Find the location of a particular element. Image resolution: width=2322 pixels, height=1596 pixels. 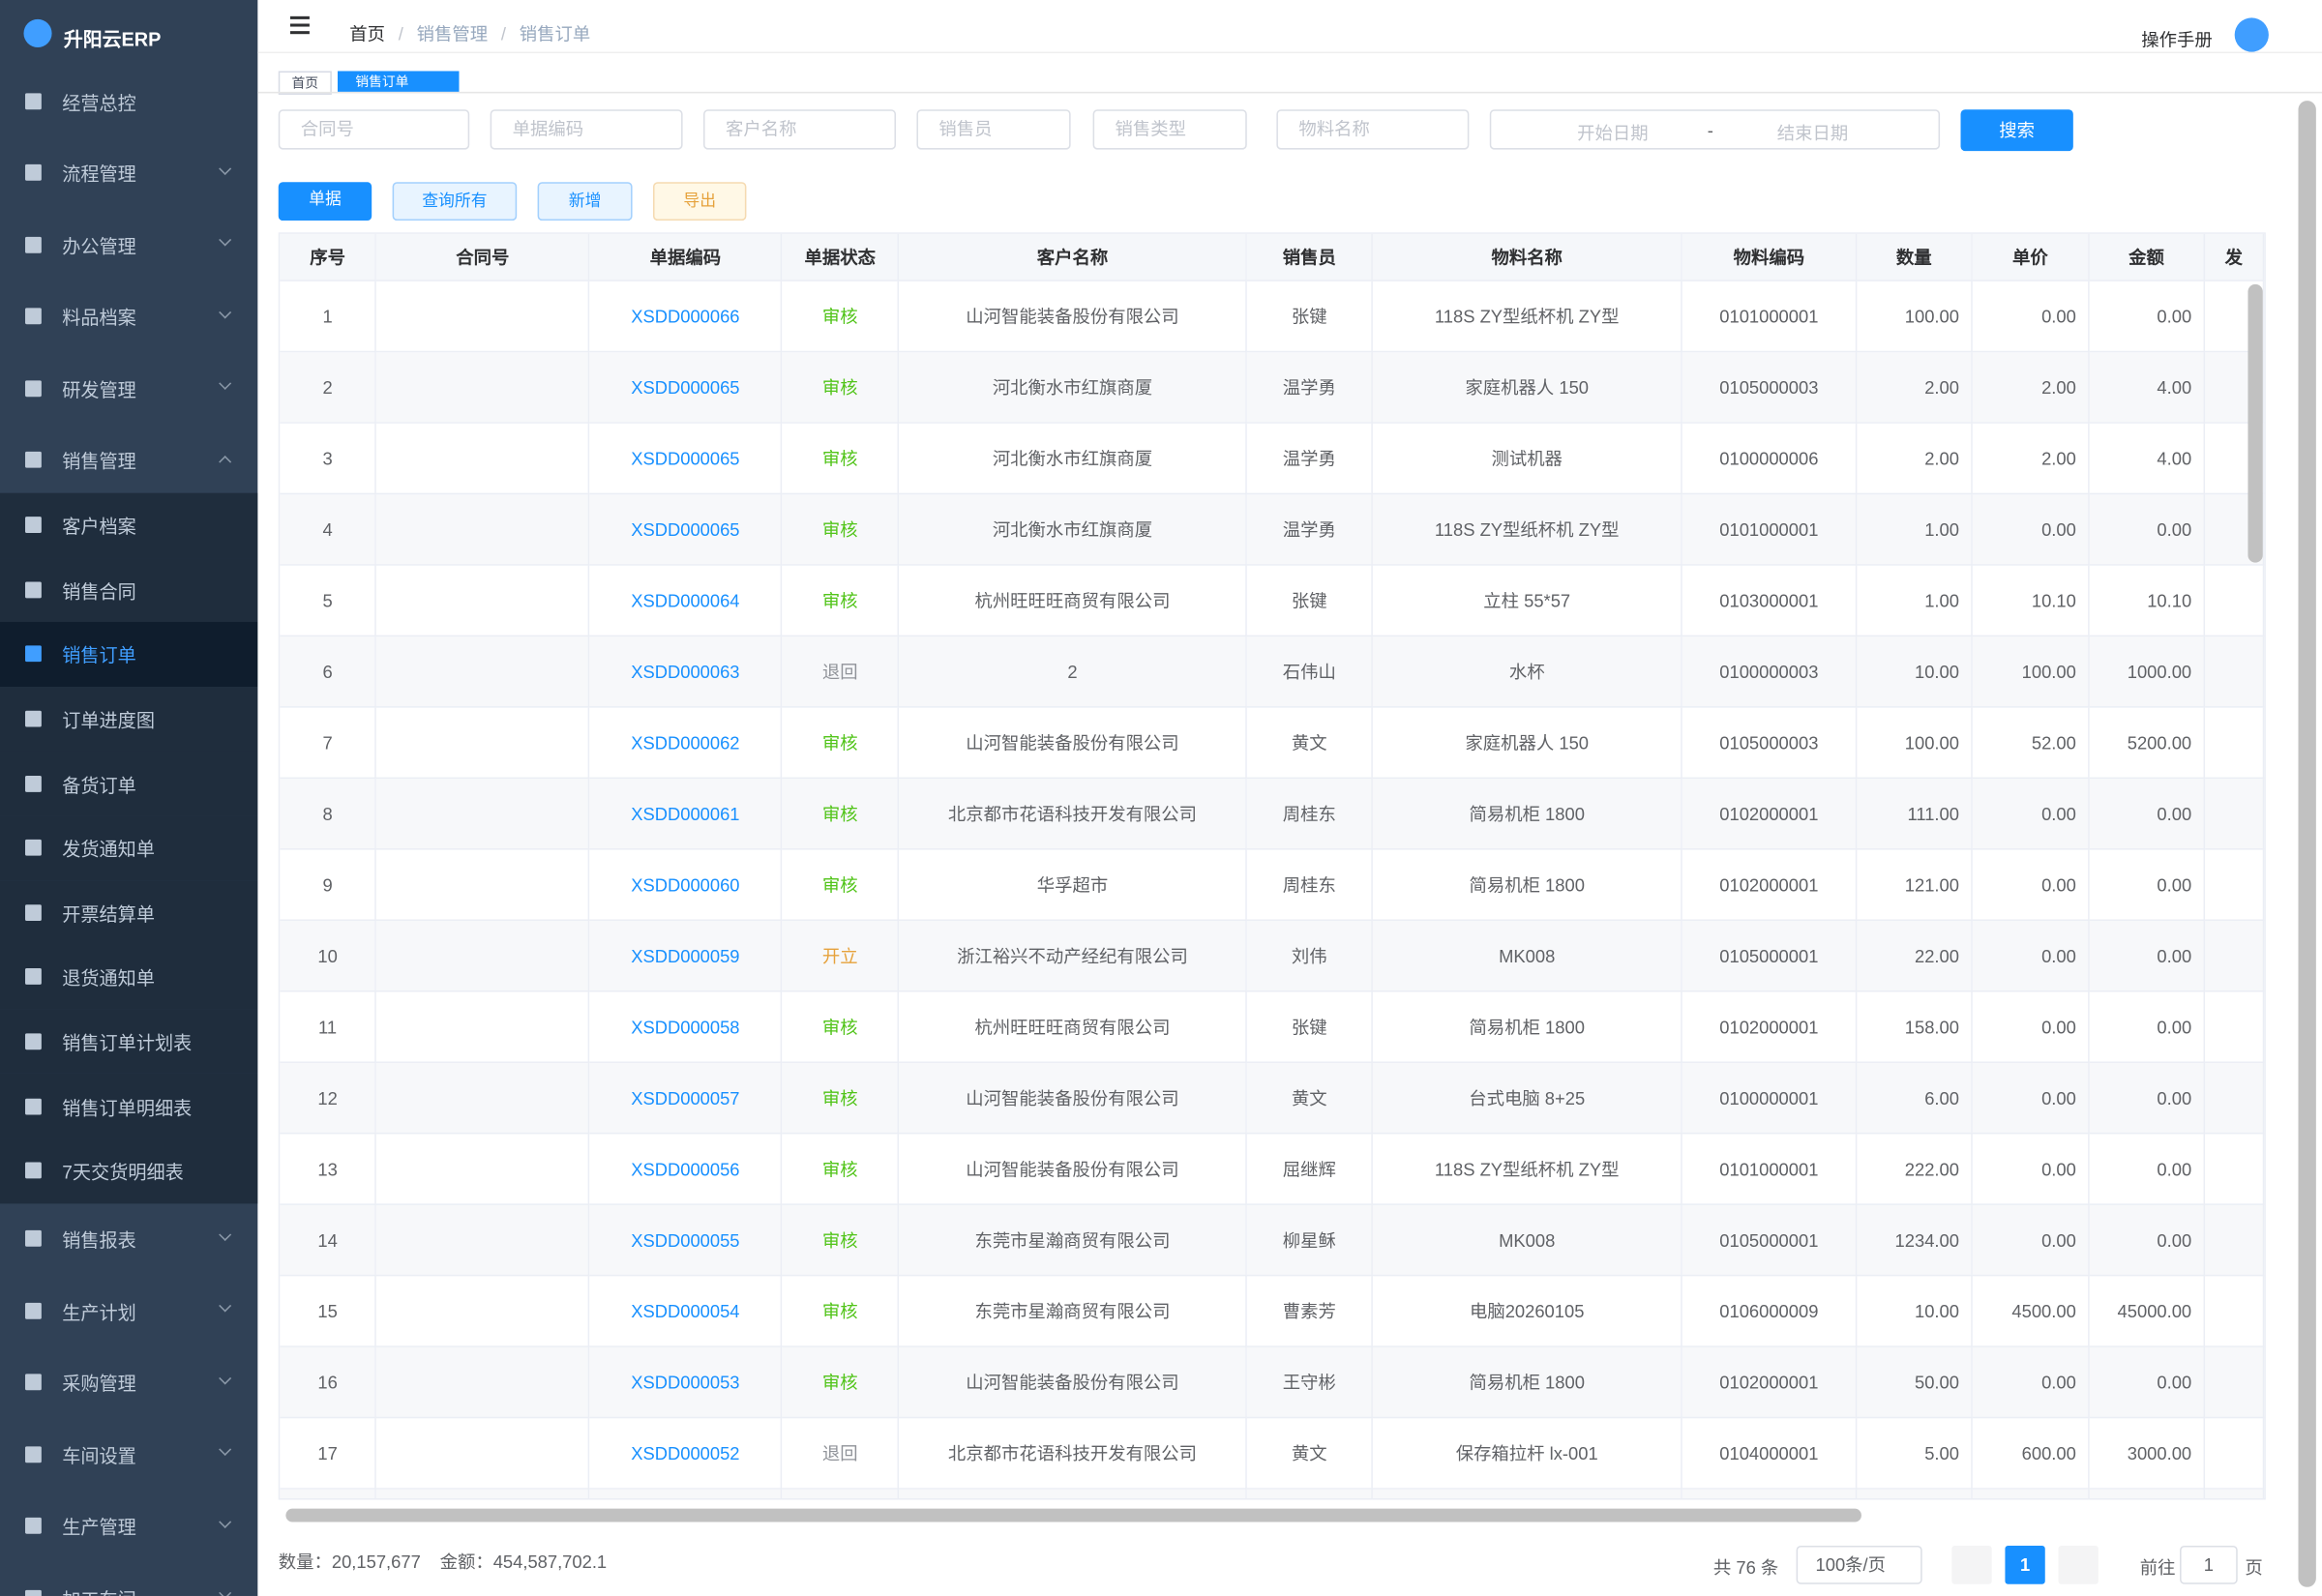

menu-label: 销售管理 is located at coordinates (99, 462).